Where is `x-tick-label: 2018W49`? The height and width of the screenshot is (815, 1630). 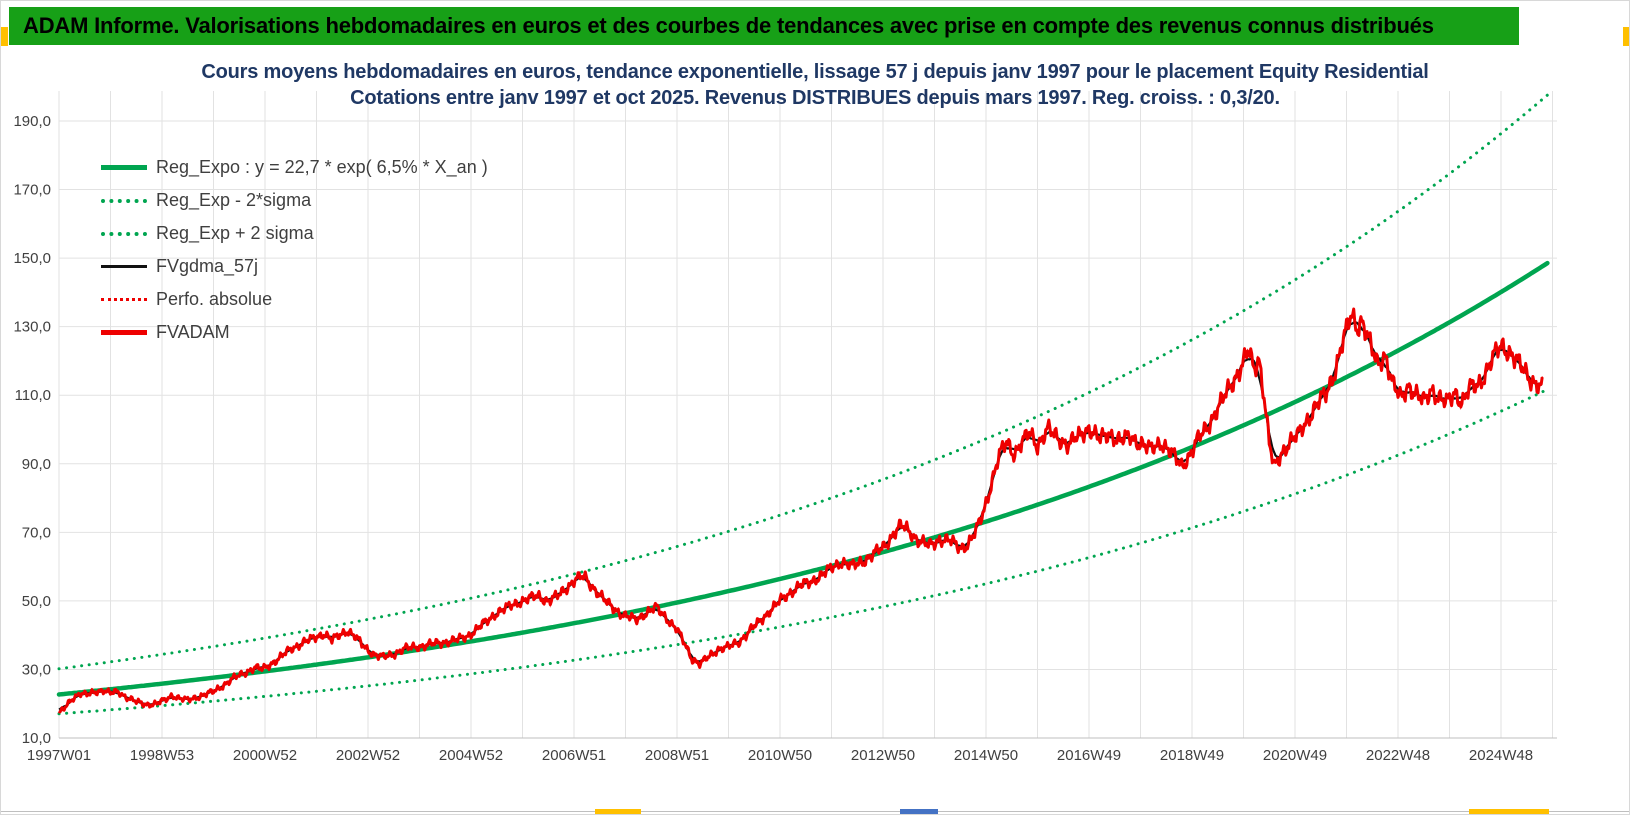 x-tick-label: 2018W49 is located at coordinates (1192, 755).